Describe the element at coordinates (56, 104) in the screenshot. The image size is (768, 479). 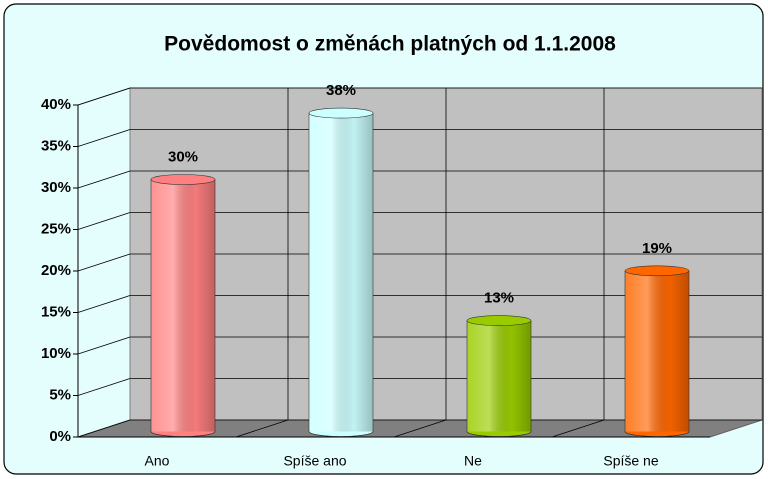
I see `y-tick-label: 40%` at that location.